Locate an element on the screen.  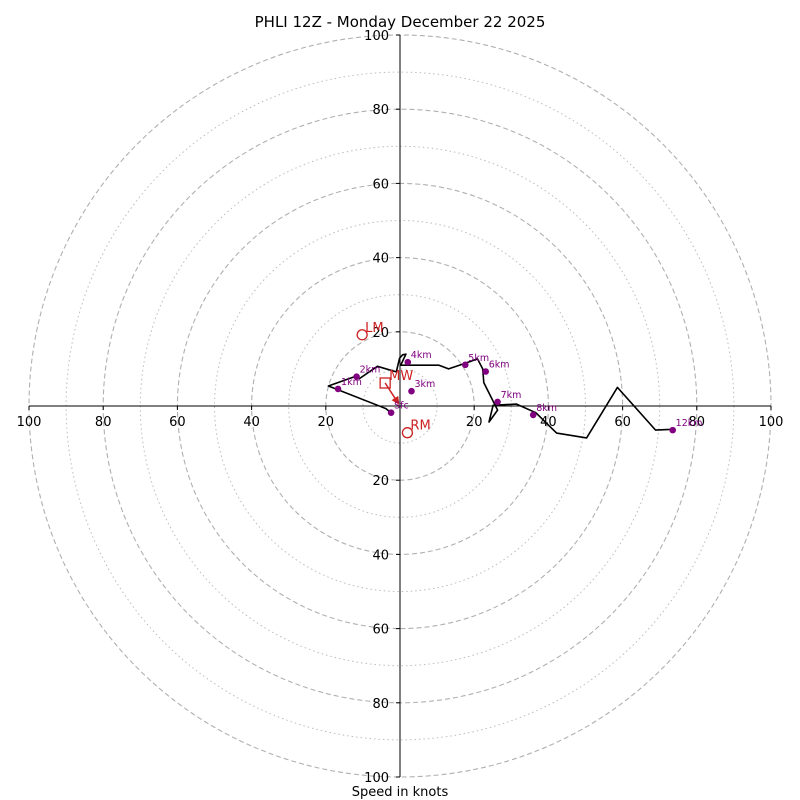
hodograph-trace is located at coordinates (499, 396).